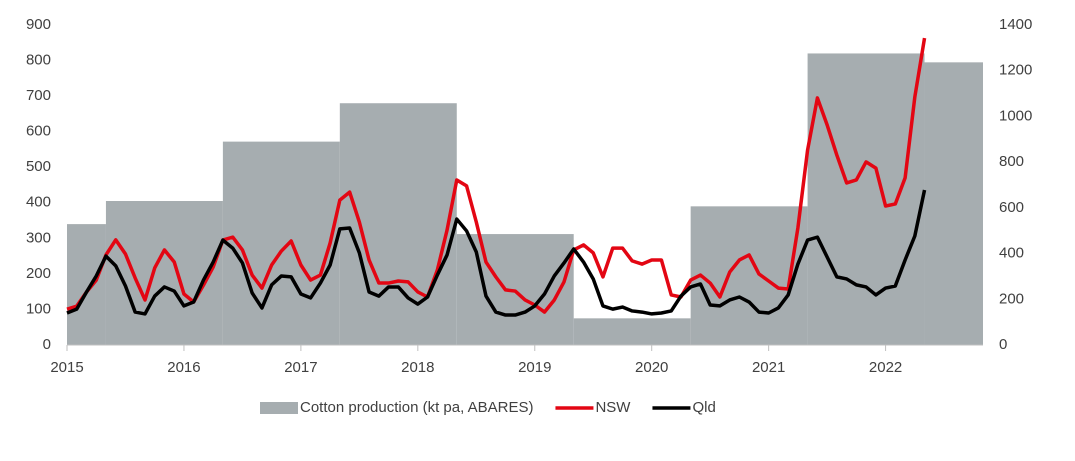 The image size is (1075, 461). Describe the element at coordinates (416, 407) in the screenshot. I see `legend-label: Cotton production (kt pa, ABARES)` at that location.